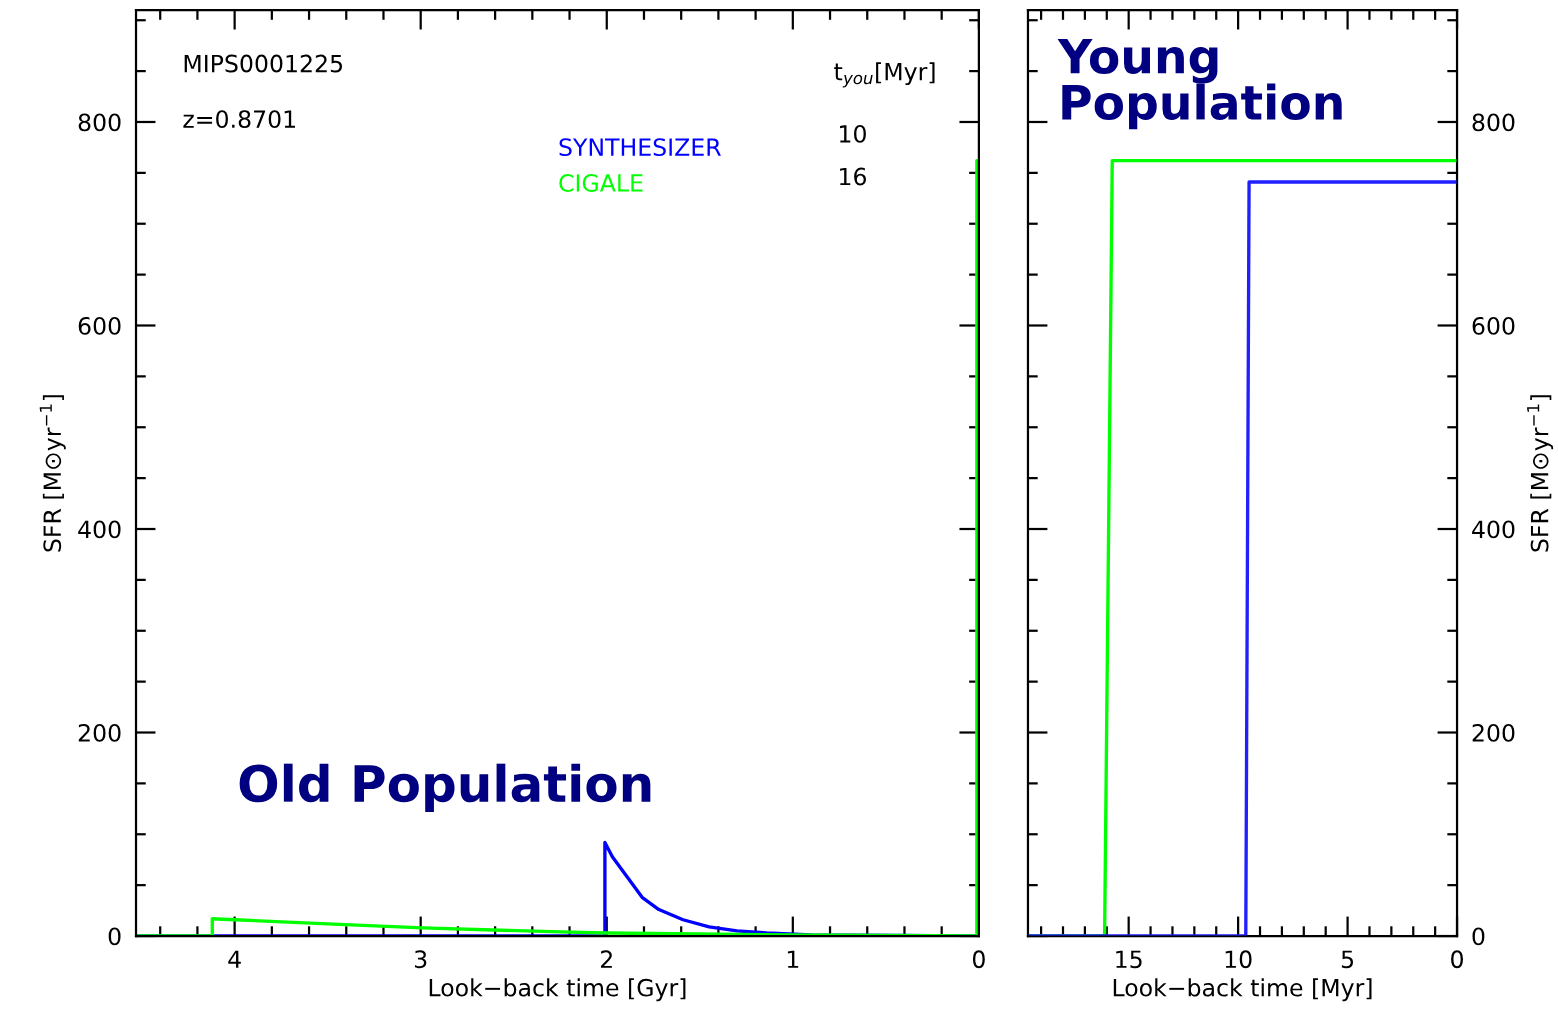 The image size is (1558, 1026). What do you see at coordinates (557, 990) in the screenshot?
I see `x-axis-title: Look−back time [Gyr]` at bounding box center [557, 990].